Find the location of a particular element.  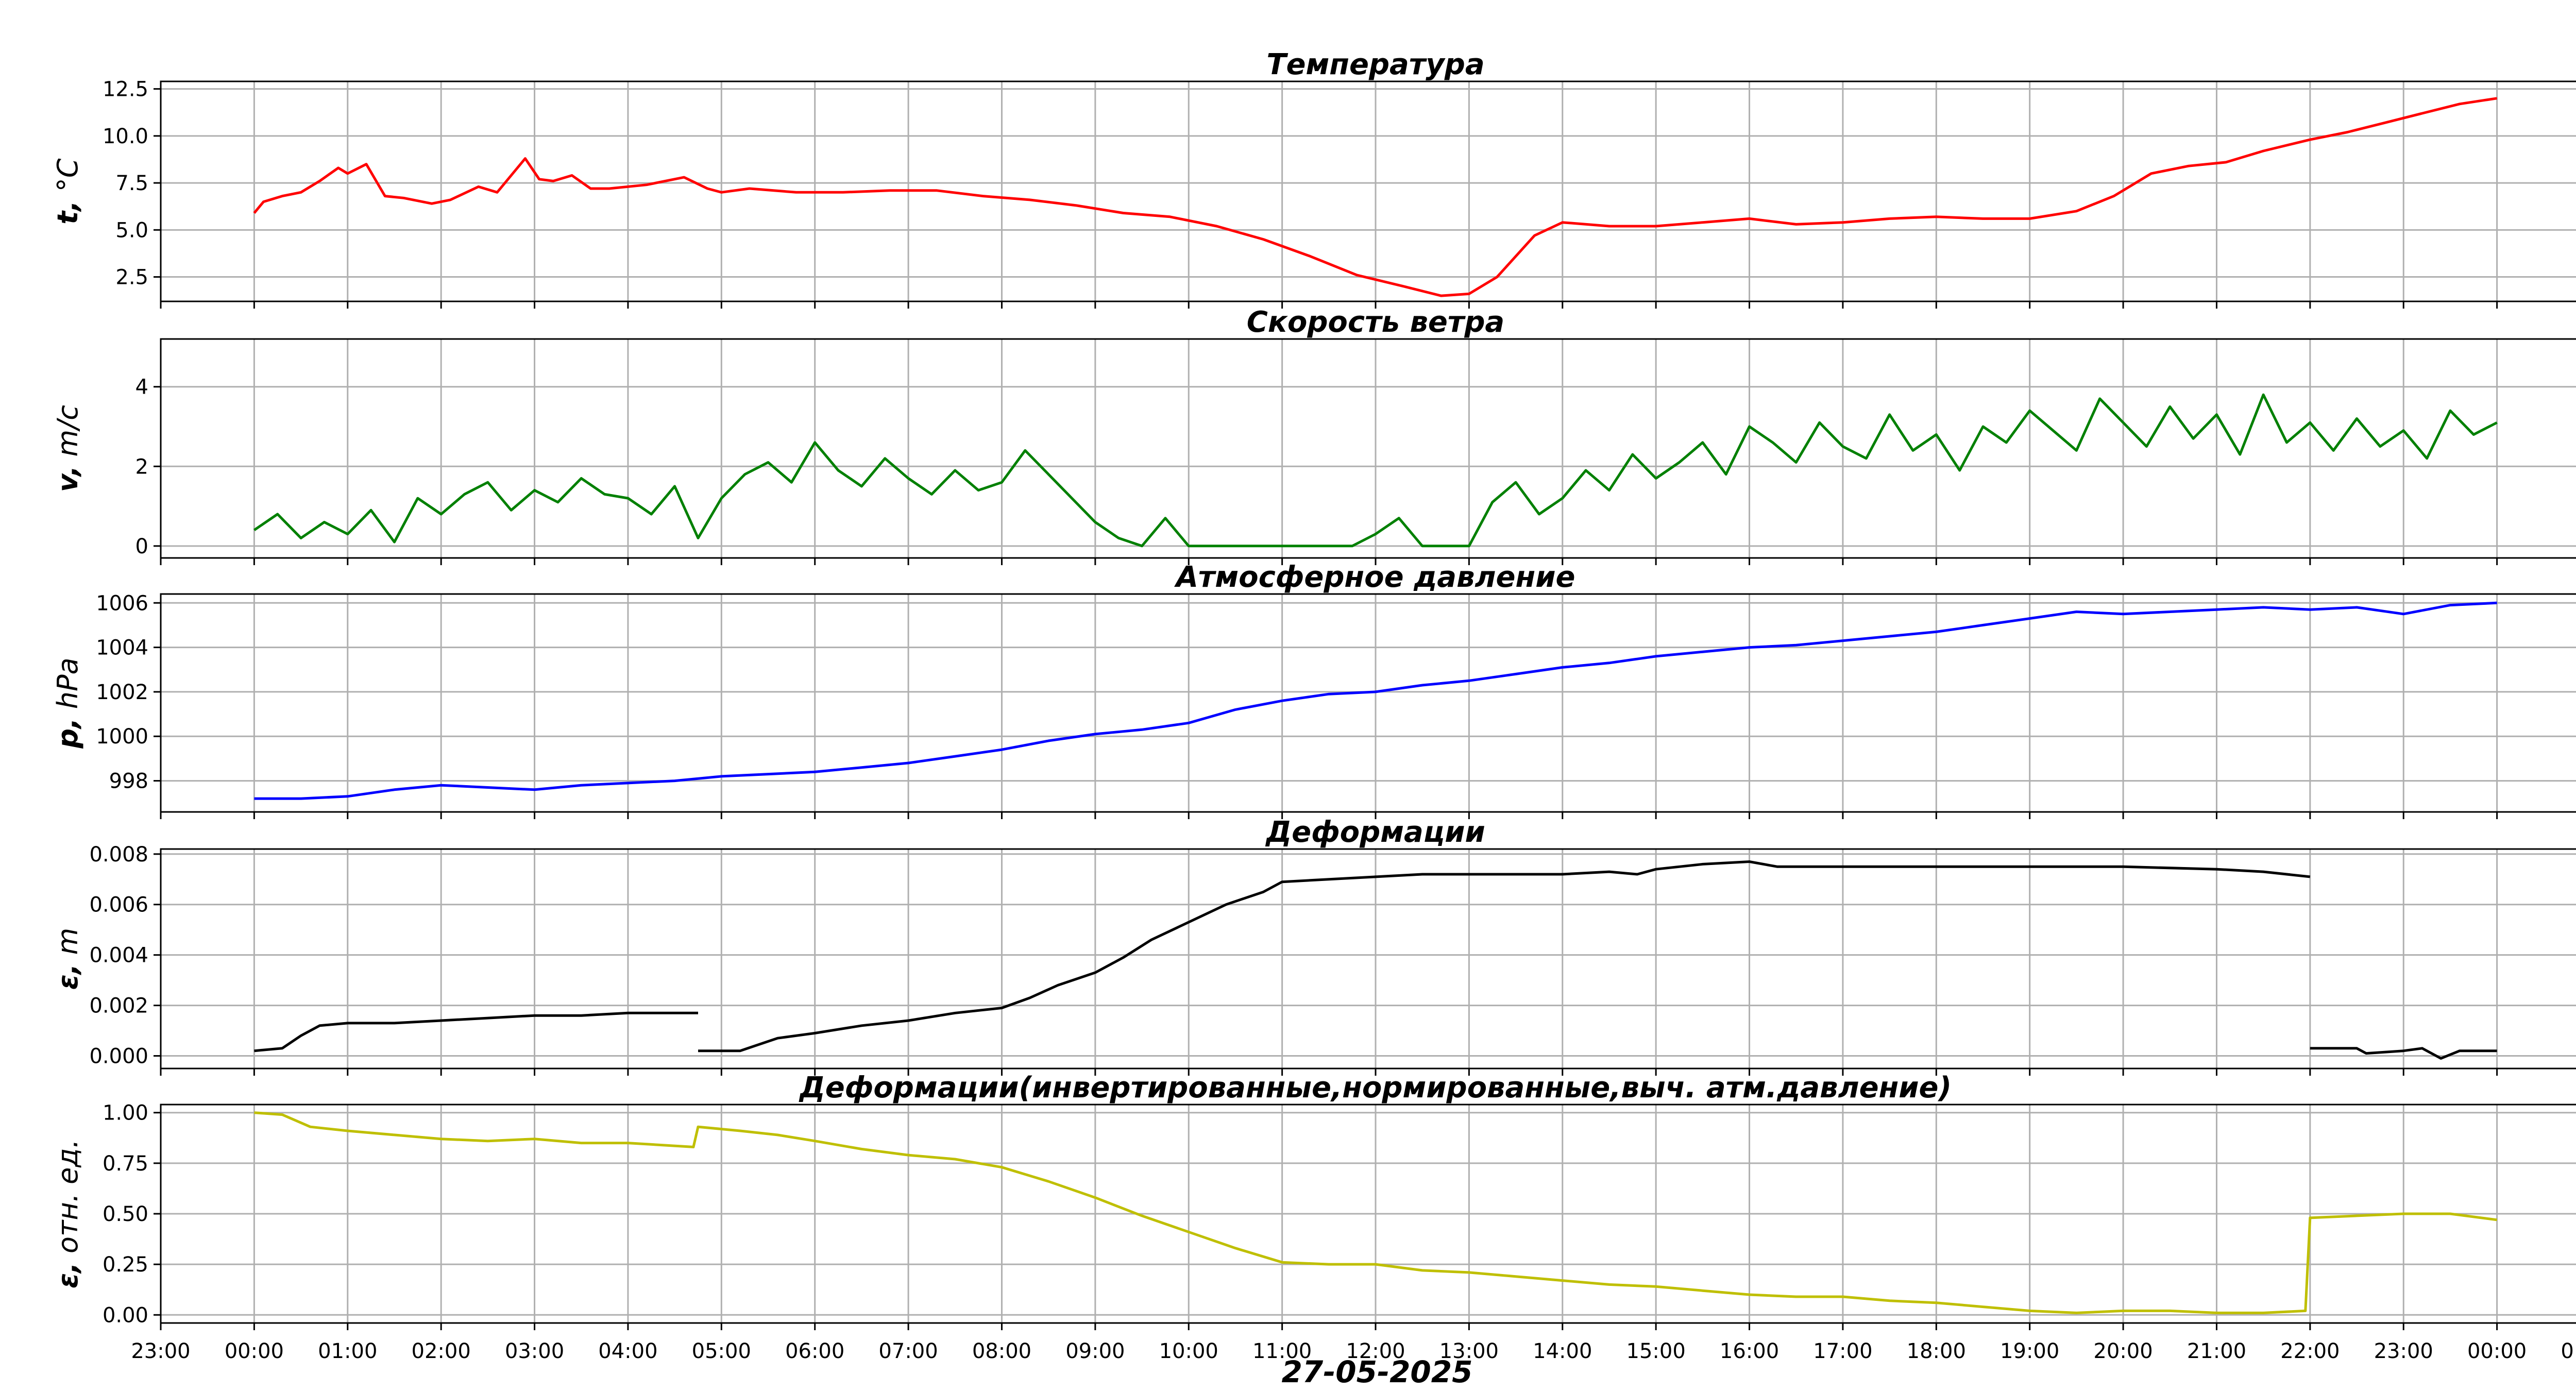

x-tick-label: 11:00 is located at coordinates (1282, 1351).